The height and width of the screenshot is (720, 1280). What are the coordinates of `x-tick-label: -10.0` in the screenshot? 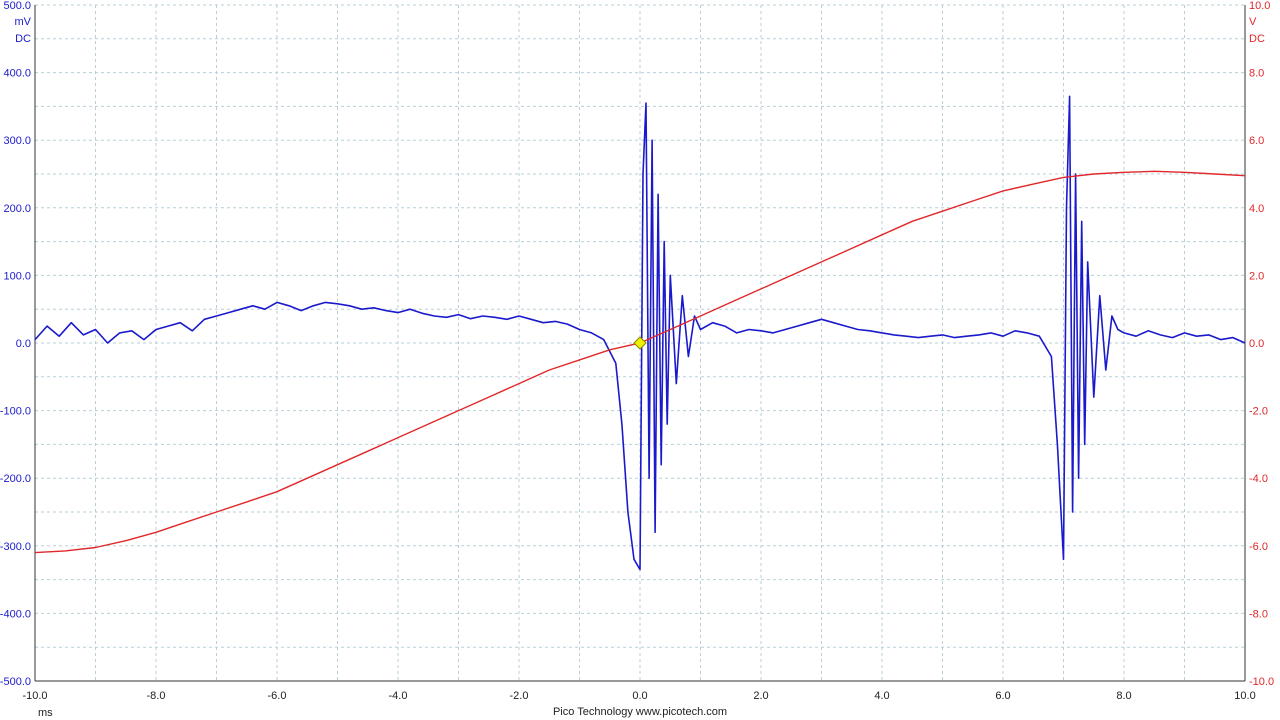 It's located at (34, 696).